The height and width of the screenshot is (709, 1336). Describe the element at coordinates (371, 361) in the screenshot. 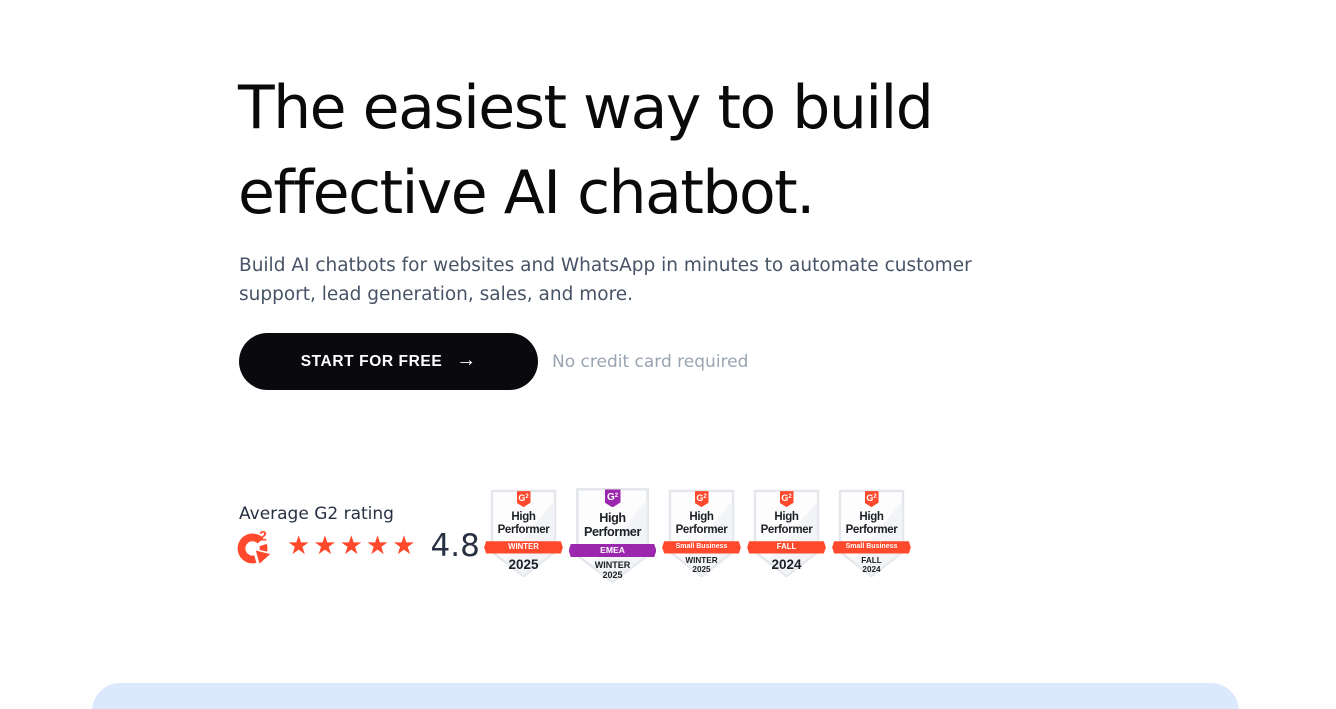

I see `start-for-free-label: START FOR FREE` at that location.